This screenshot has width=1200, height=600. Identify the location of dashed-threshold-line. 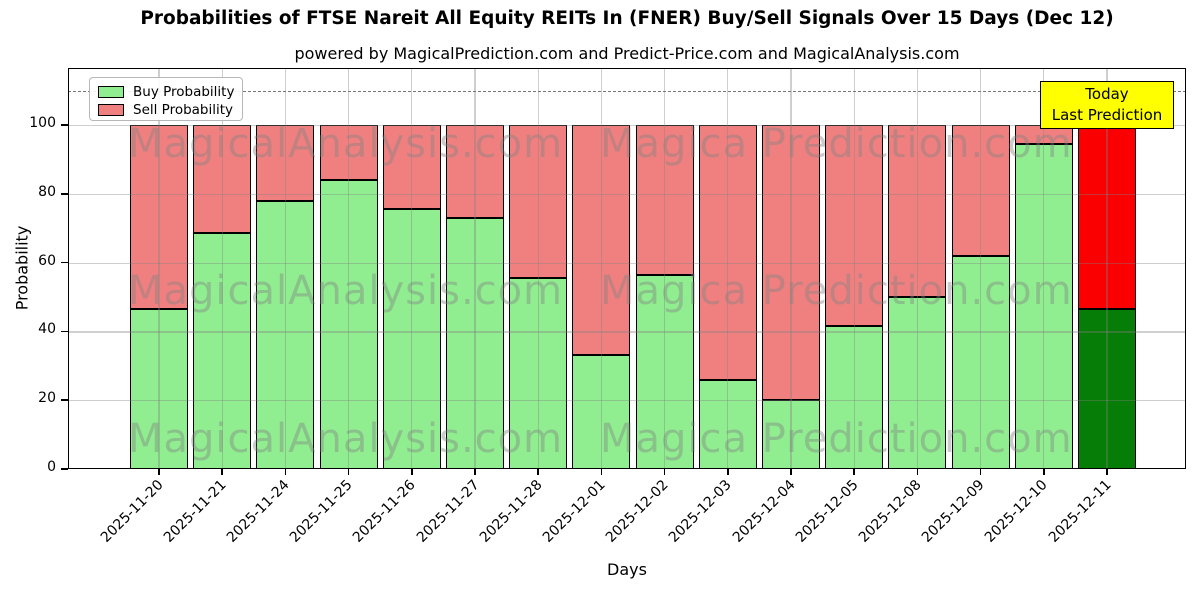
(627, 91).